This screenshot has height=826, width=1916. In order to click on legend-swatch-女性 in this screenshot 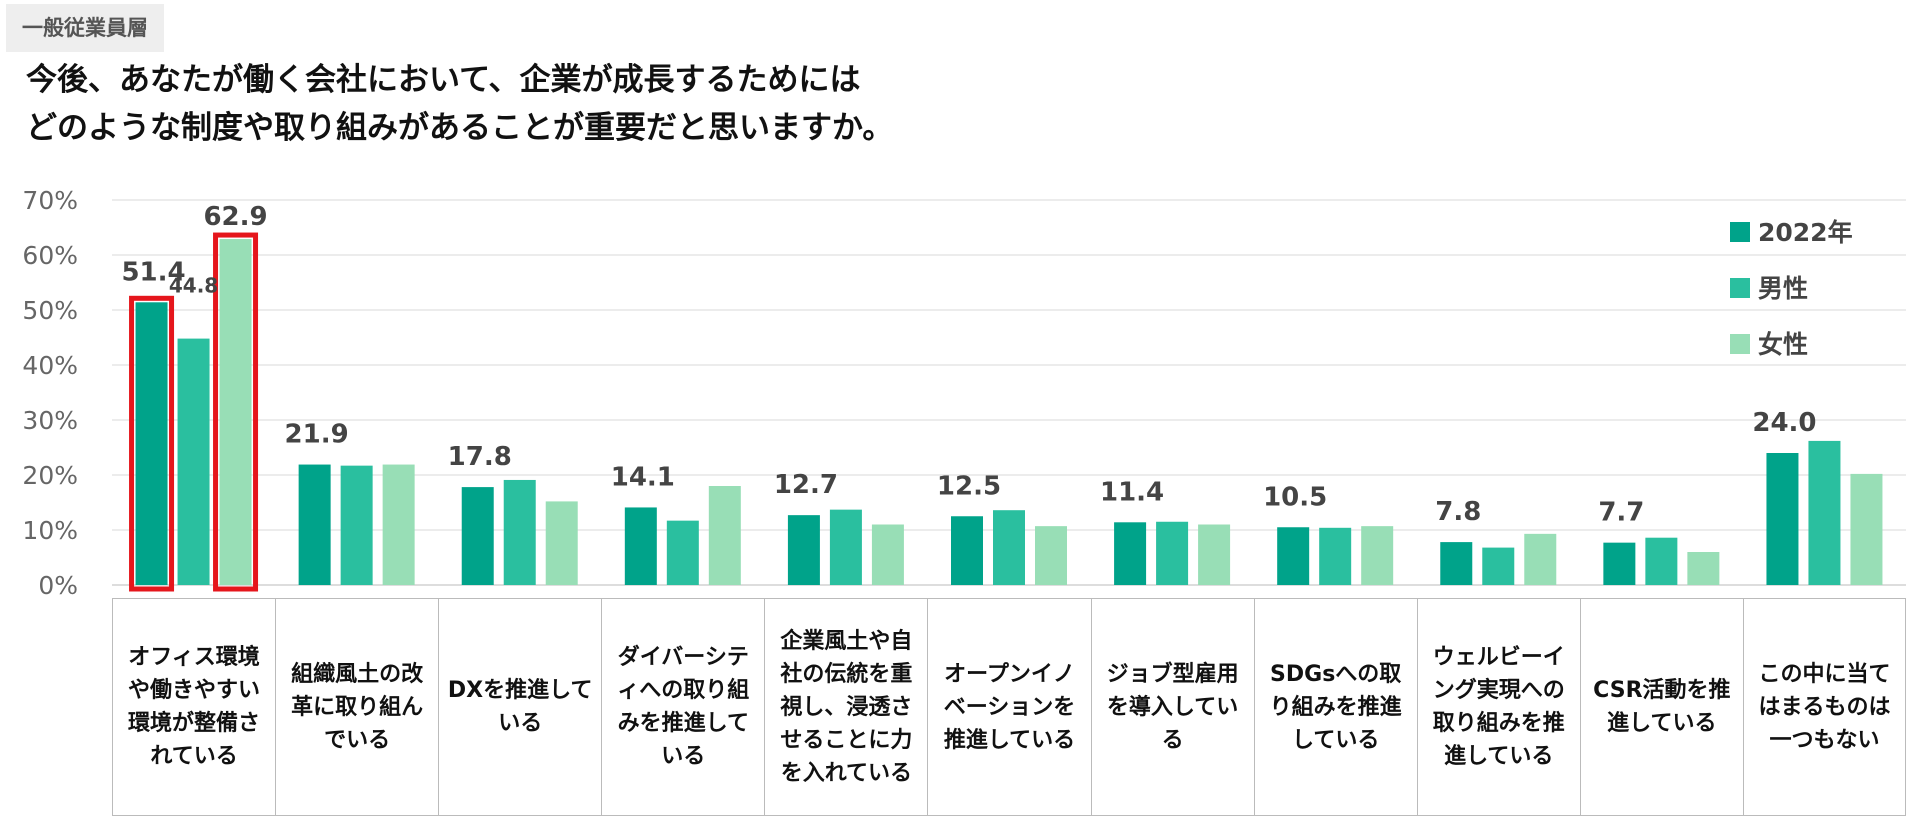, I will do `click(1740, 344)`.